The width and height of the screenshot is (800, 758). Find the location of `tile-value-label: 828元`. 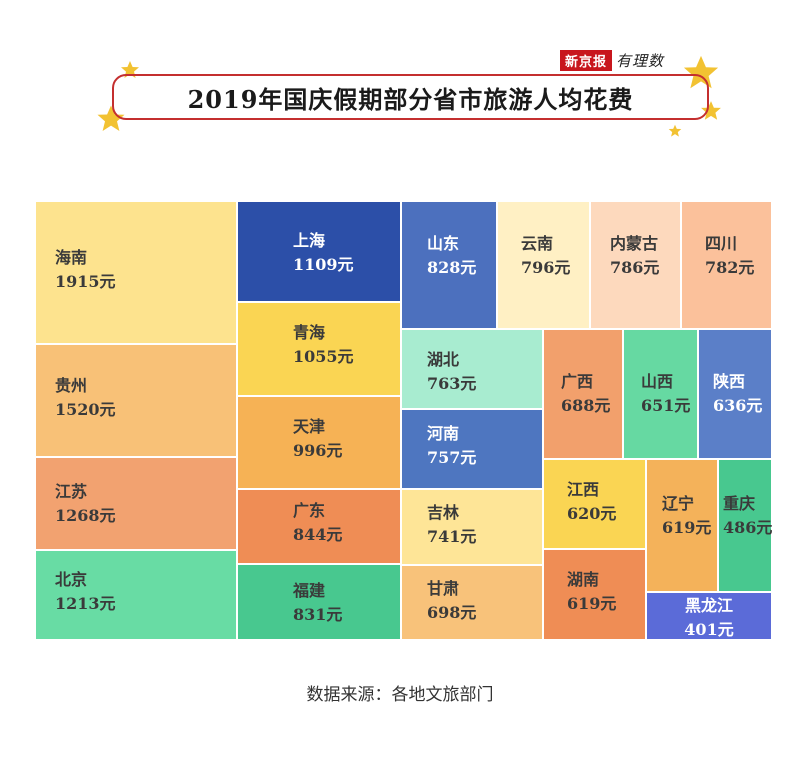

tile-value-label: 828元 is located at coordinates (451, 267).